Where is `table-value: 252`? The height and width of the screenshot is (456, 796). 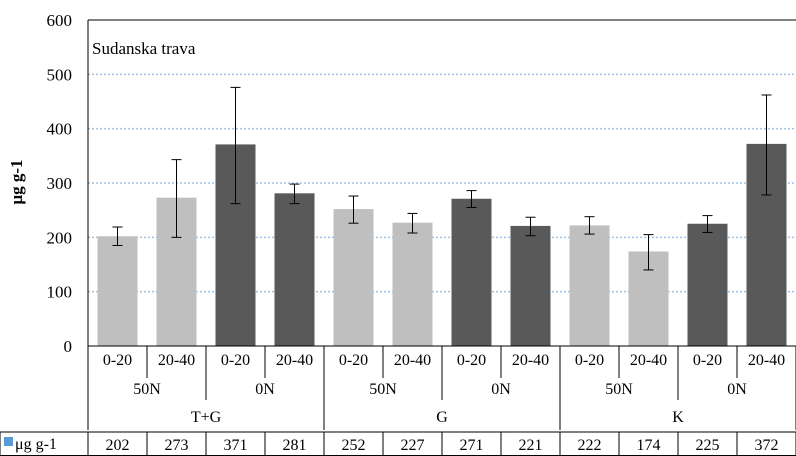
table-value: 252 is located at coordinates (354, 445).